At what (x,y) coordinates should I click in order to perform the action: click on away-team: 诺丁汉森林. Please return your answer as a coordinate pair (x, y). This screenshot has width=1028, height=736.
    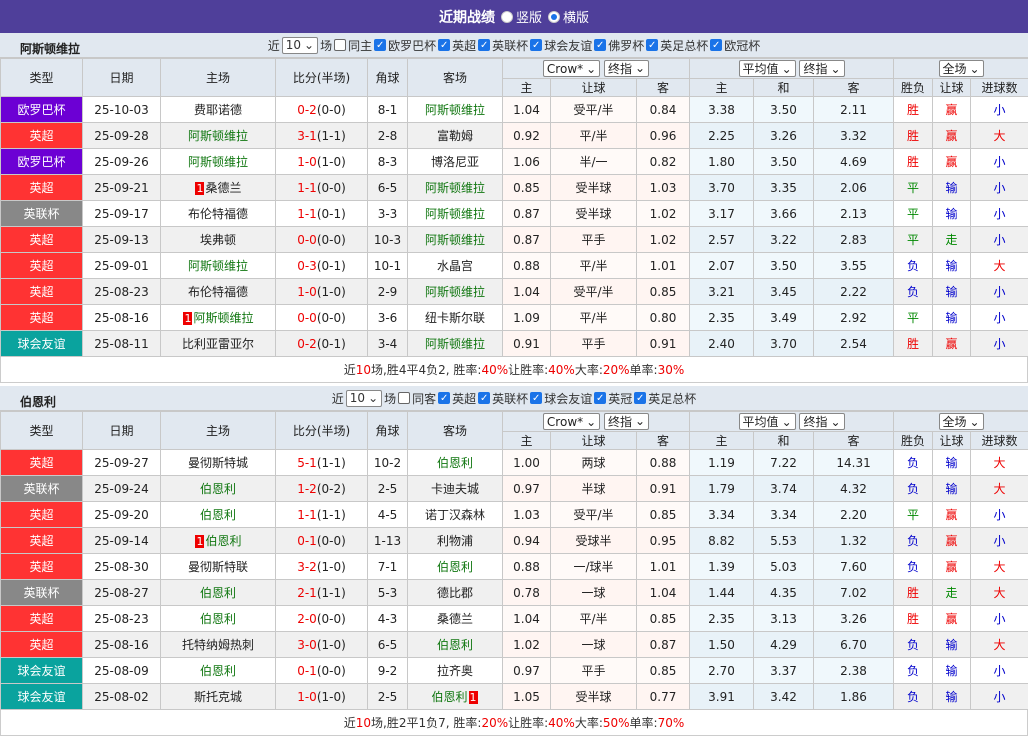
    Looking at the image, I should click on (455, 515).